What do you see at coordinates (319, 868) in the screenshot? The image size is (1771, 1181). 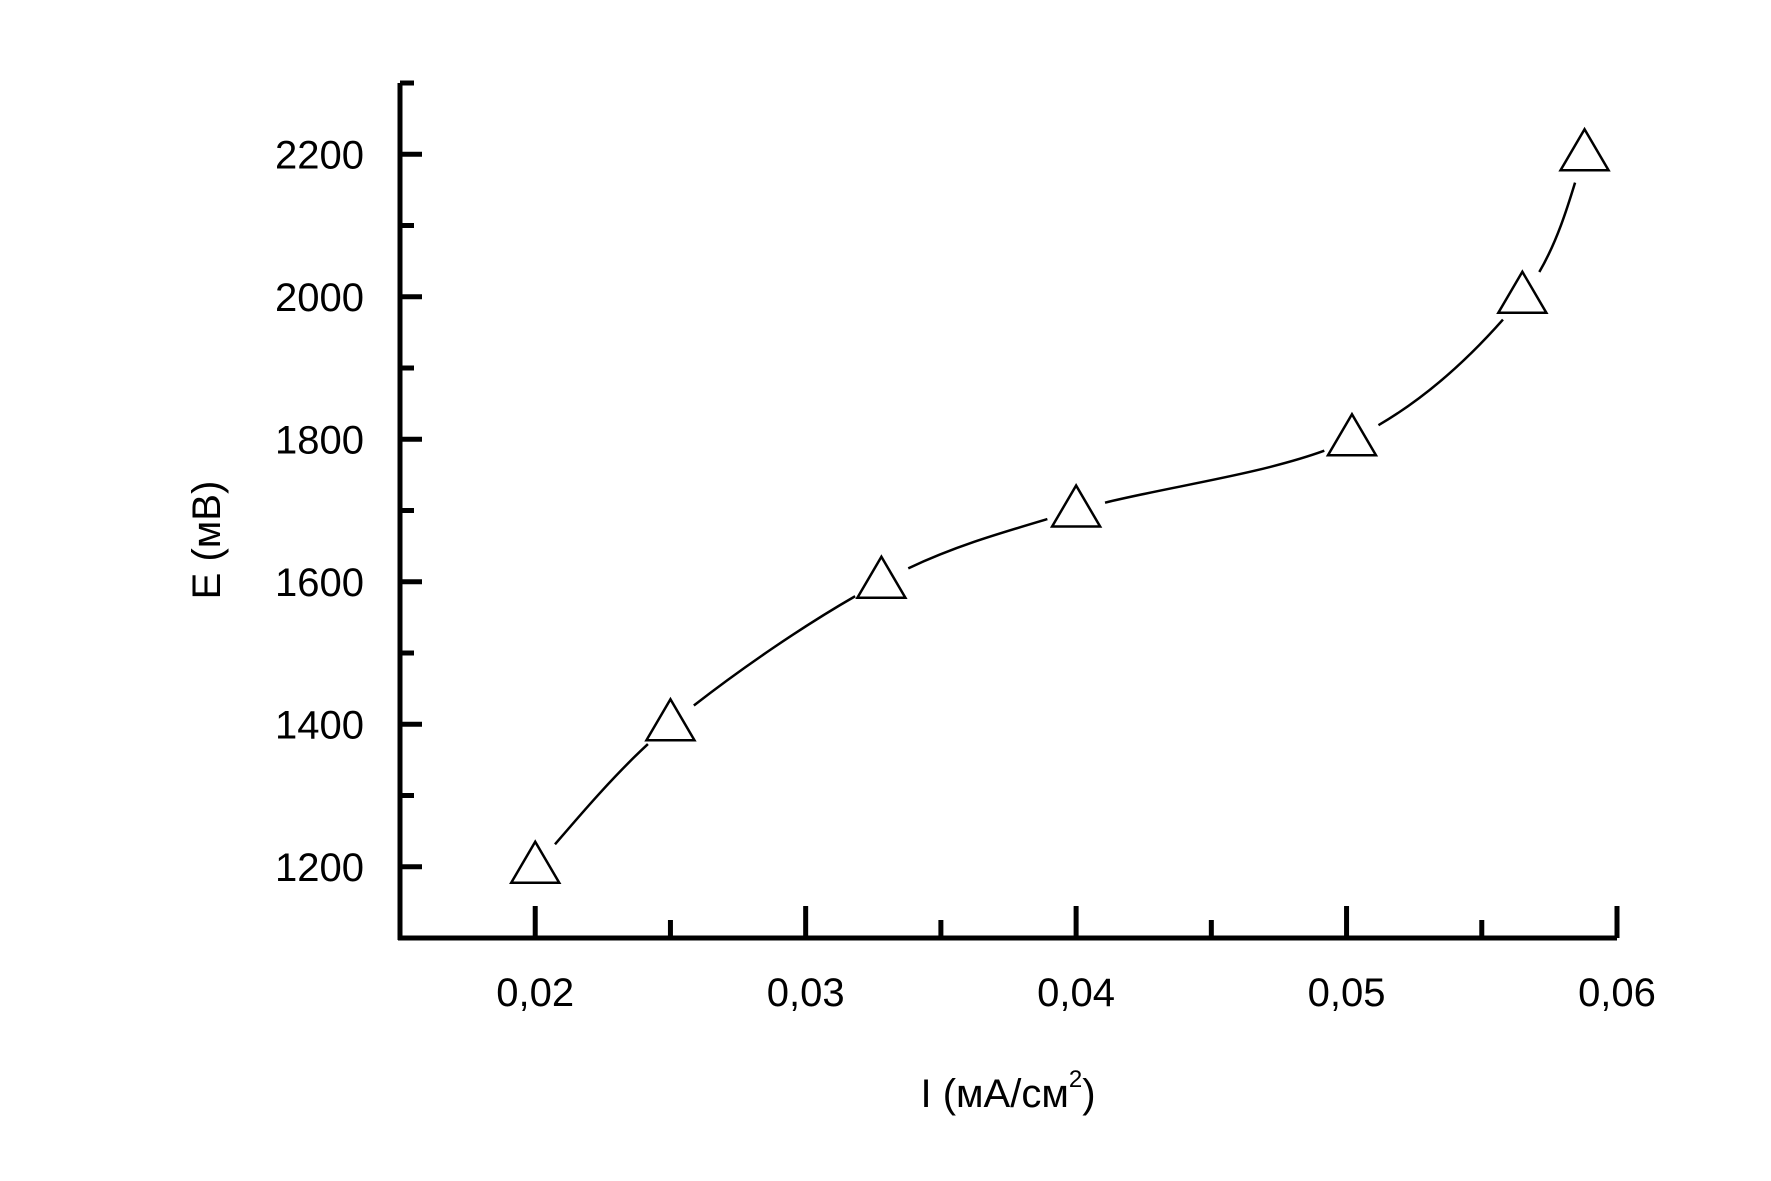 I see `y-tick-label: 1200` at bounding box center [319, 868].